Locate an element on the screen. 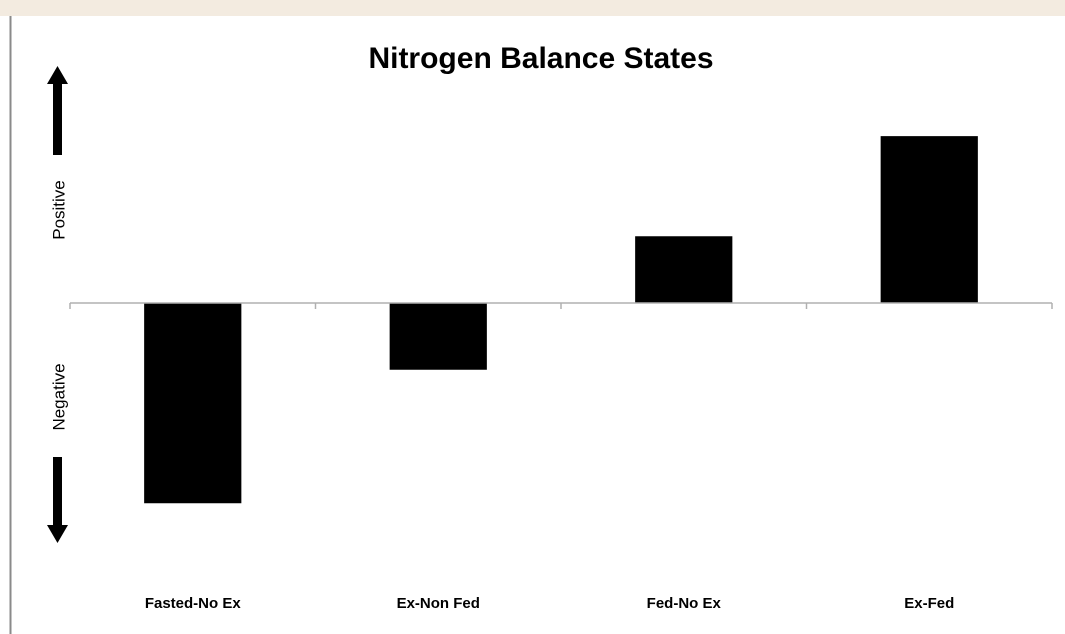 The image size is (1065, 634). negative-label: Negative is located at coordinates (58, 396).